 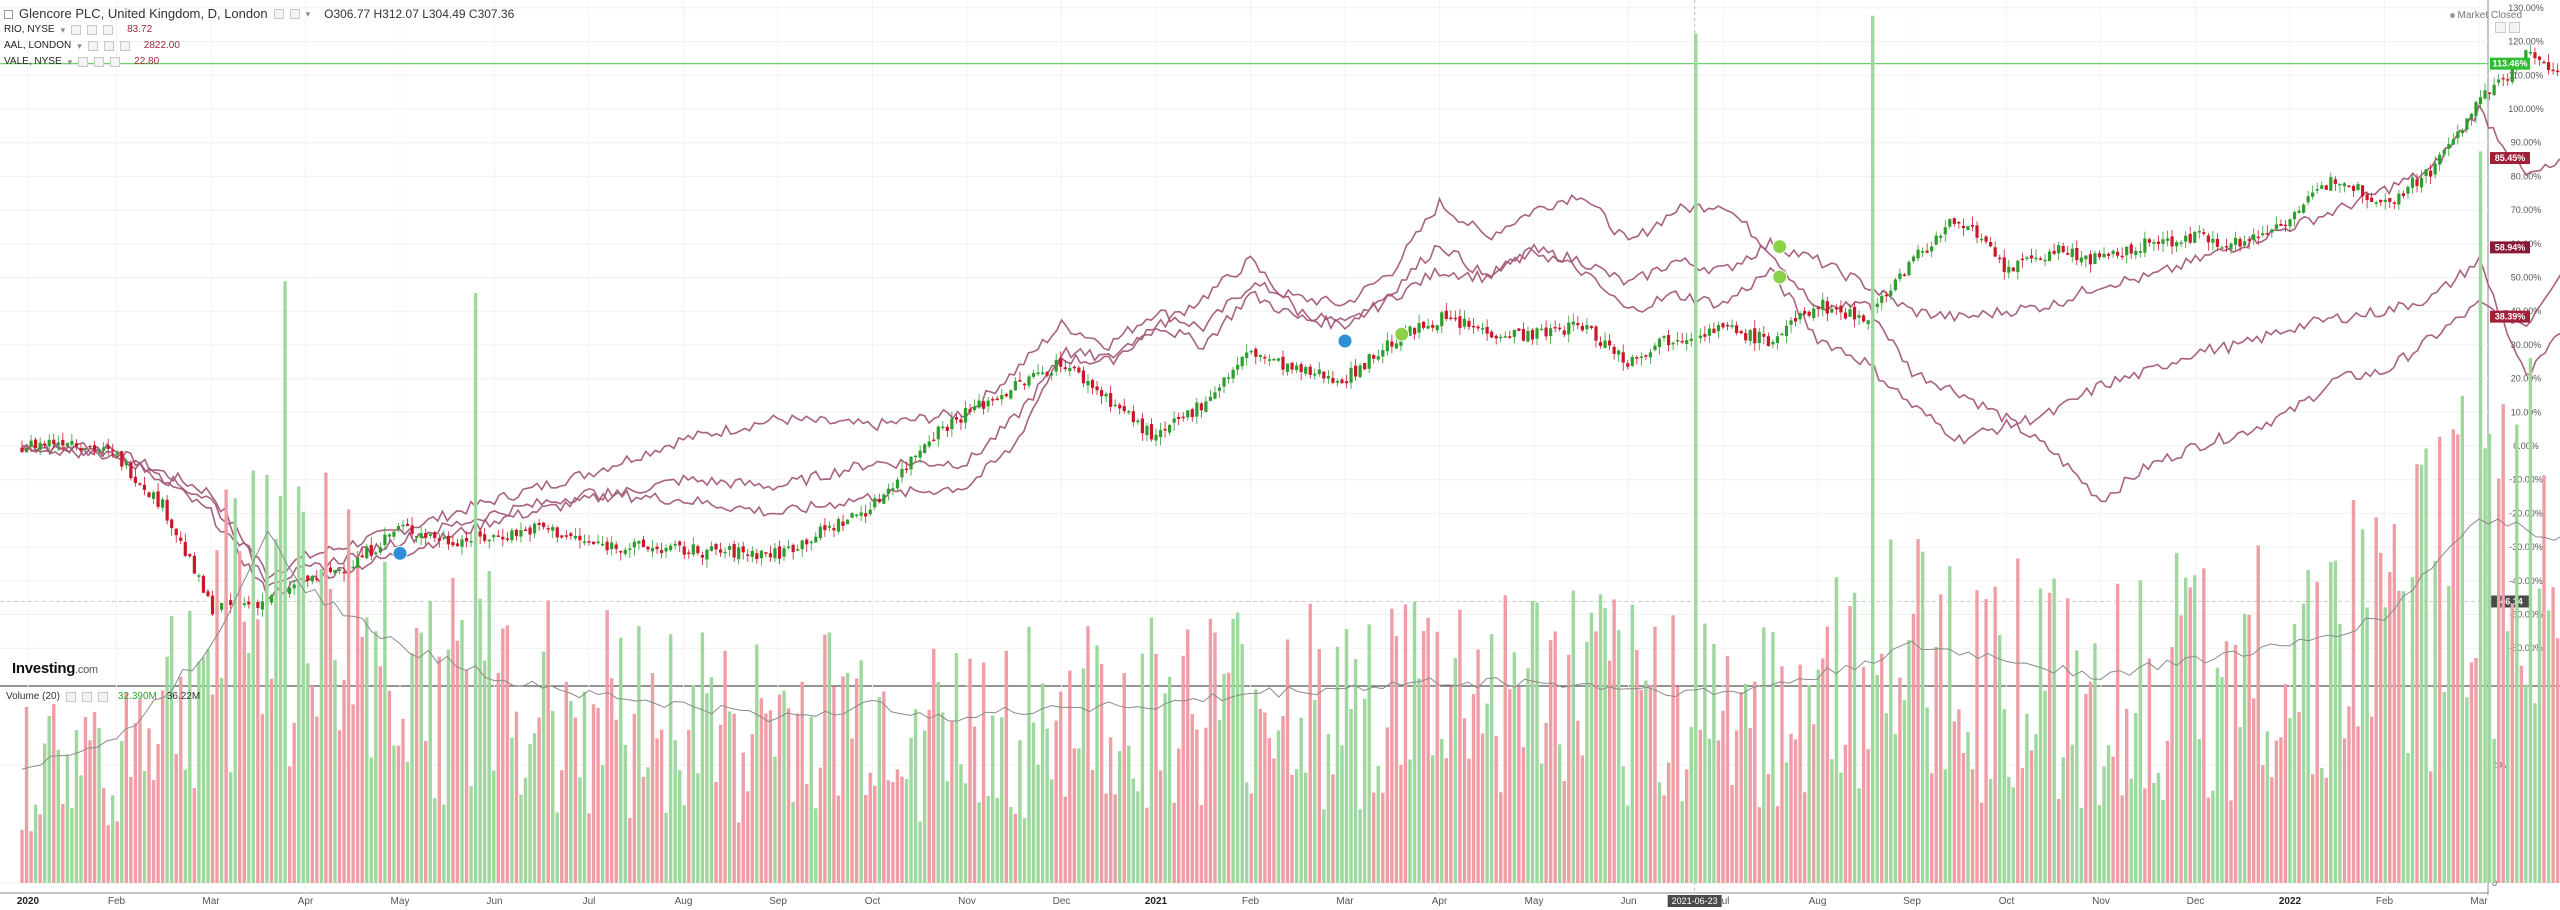 I want to click on close-pane-icon, so click(x=2514, y=27).